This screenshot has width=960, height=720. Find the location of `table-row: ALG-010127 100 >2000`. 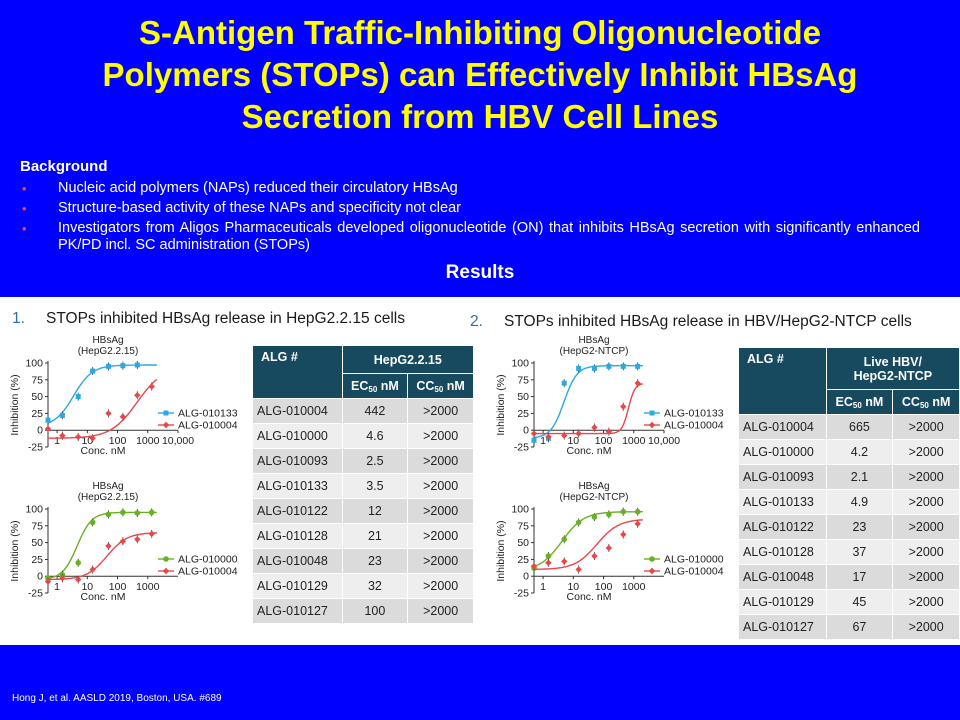

table-row: ALG-010127 100 >2000 is located at coordinates (363, 611).